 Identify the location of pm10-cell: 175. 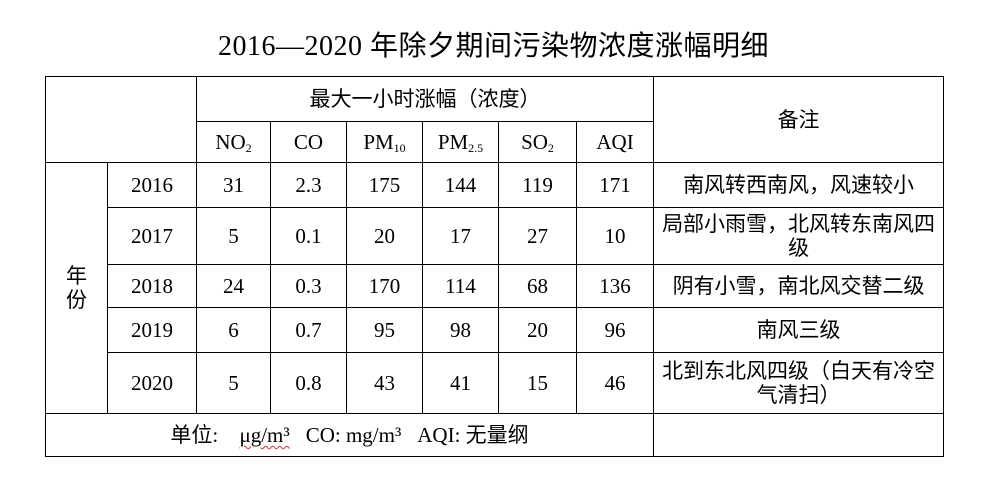
(384, 185).